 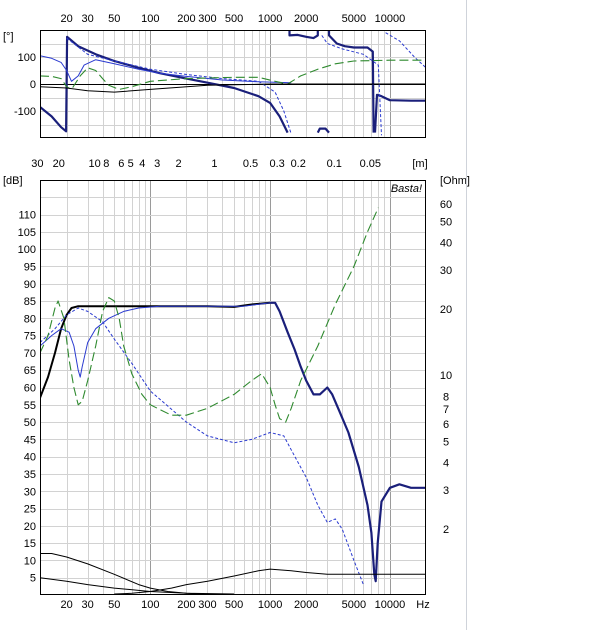 What do you see at coordinates (186, 19) in the screenshot?
I see `top-freq-label: 200` at bounding box center [186, 19].